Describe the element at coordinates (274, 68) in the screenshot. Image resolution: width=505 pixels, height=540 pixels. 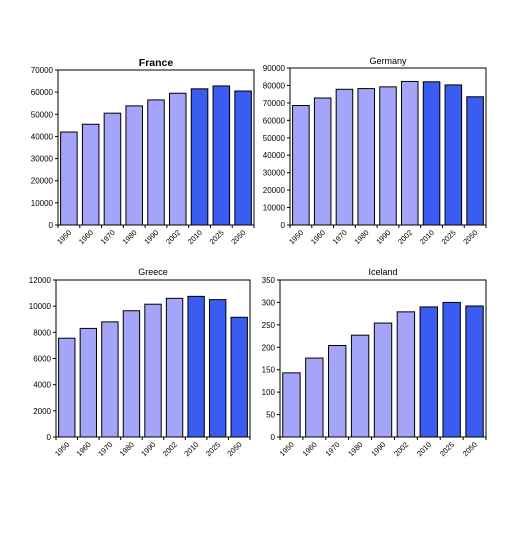
I see `y-tick-label: 90000` at that location.